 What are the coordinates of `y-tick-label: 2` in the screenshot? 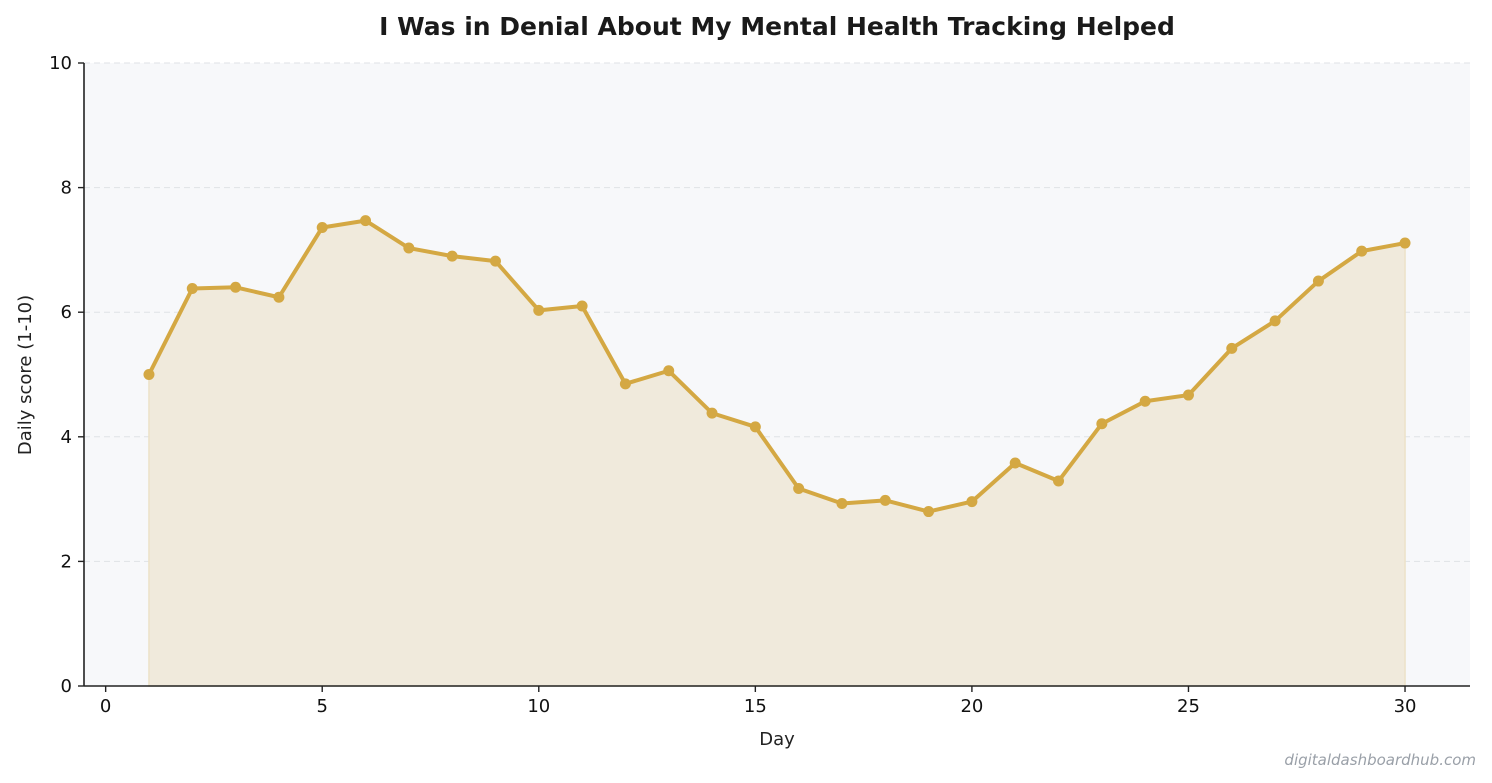 It's located at (66, 561).